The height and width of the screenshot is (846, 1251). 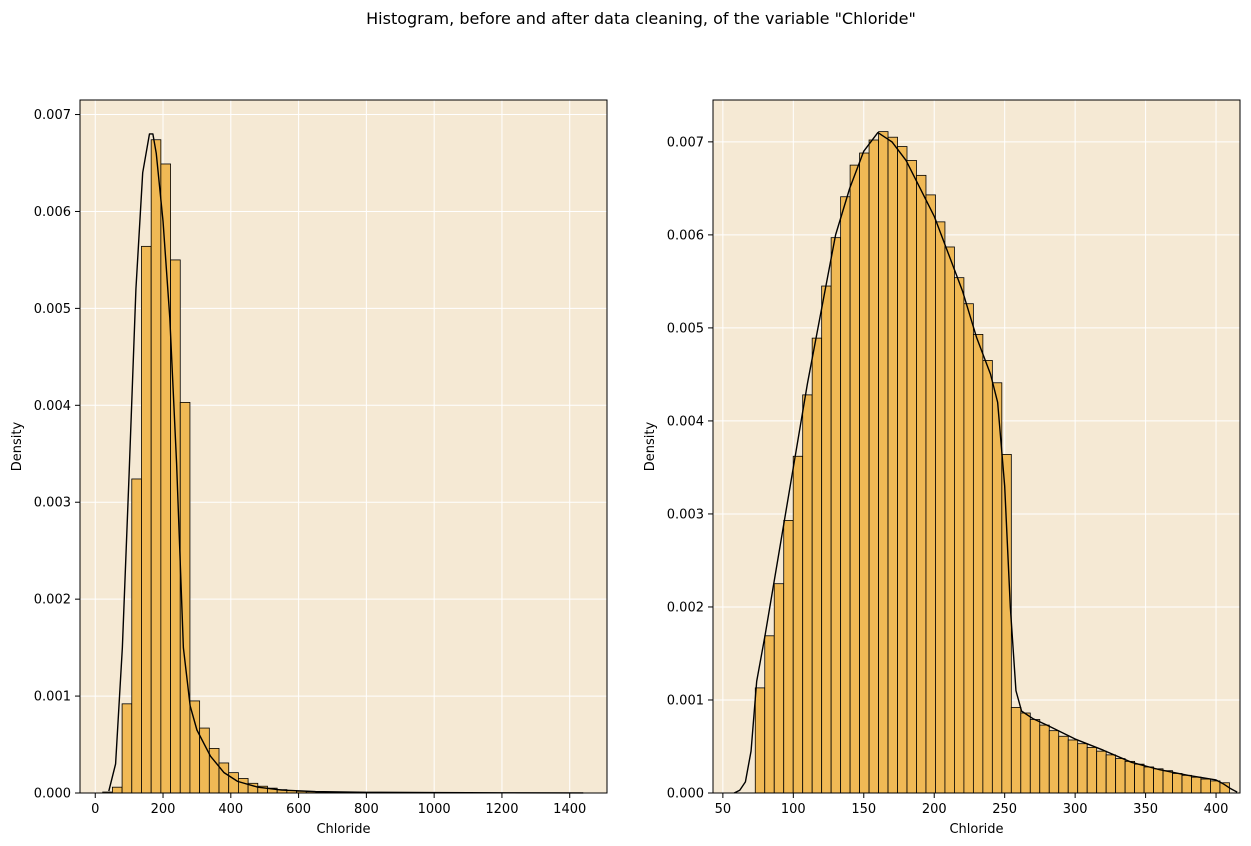 What do you see at coordinates (343, 829) in the screenshot?
I see `x-axis-label: Chloride` at bounding box center [343, 829].